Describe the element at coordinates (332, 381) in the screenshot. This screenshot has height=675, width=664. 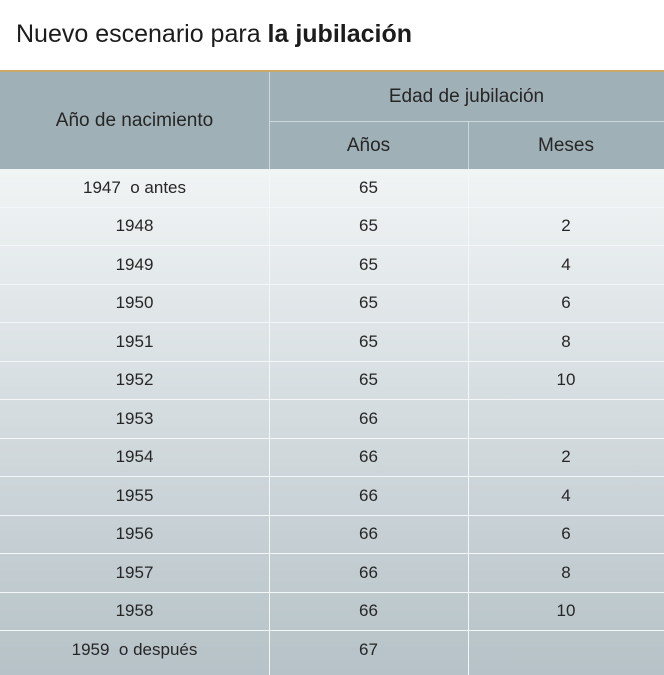
I see `table-row: 1952 65 10` at that location.